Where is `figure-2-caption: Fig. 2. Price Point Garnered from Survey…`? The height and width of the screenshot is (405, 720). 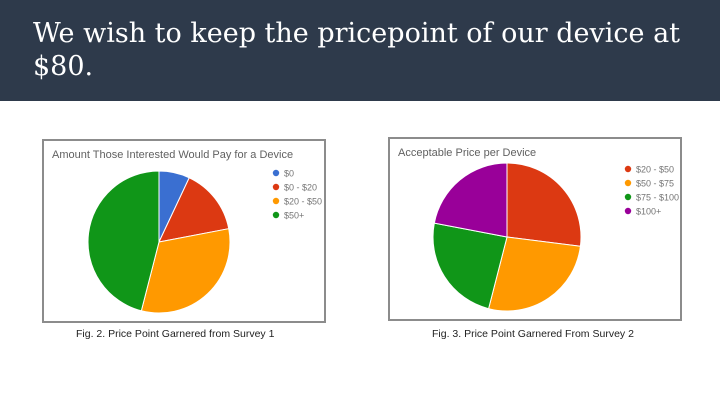 figure-2-caption: Fig. 2. Price Point Garnered from Survey… is located at coordinates (175, 334).